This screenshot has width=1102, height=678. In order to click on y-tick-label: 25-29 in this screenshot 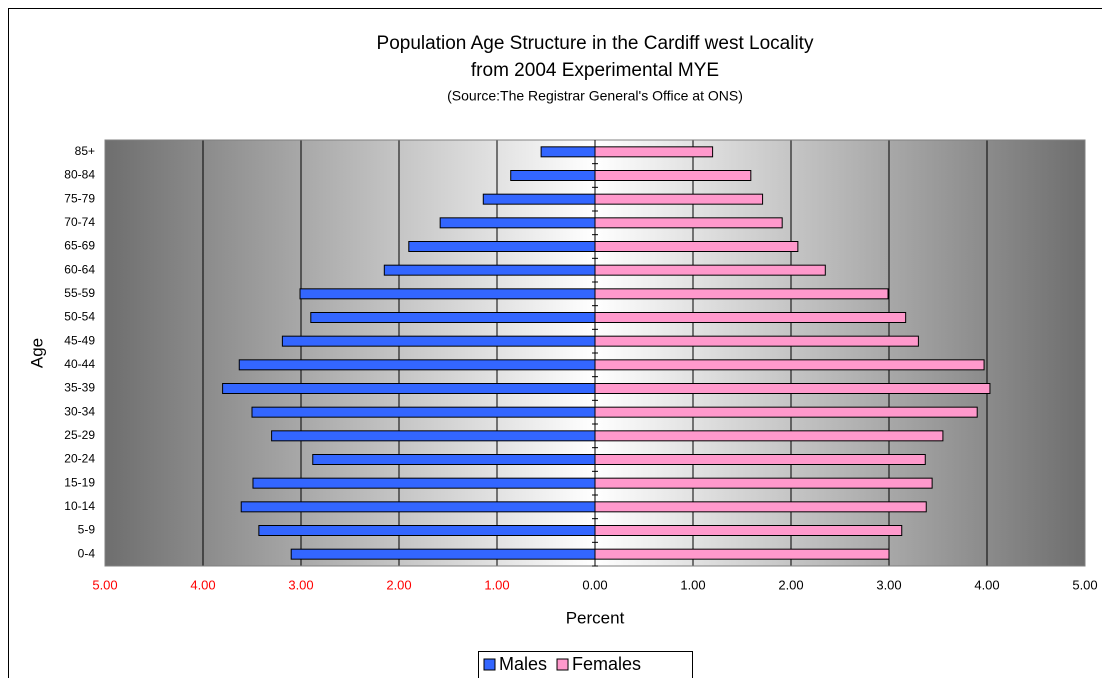, I will do `click(79, 435)`.